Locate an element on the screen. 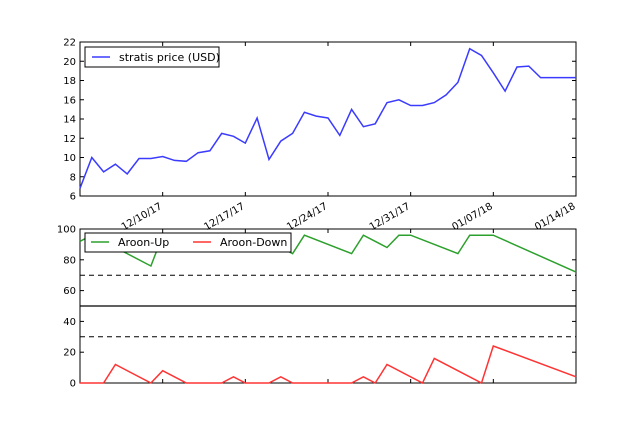  aroon-down-line is located at coordinates (328, 365).